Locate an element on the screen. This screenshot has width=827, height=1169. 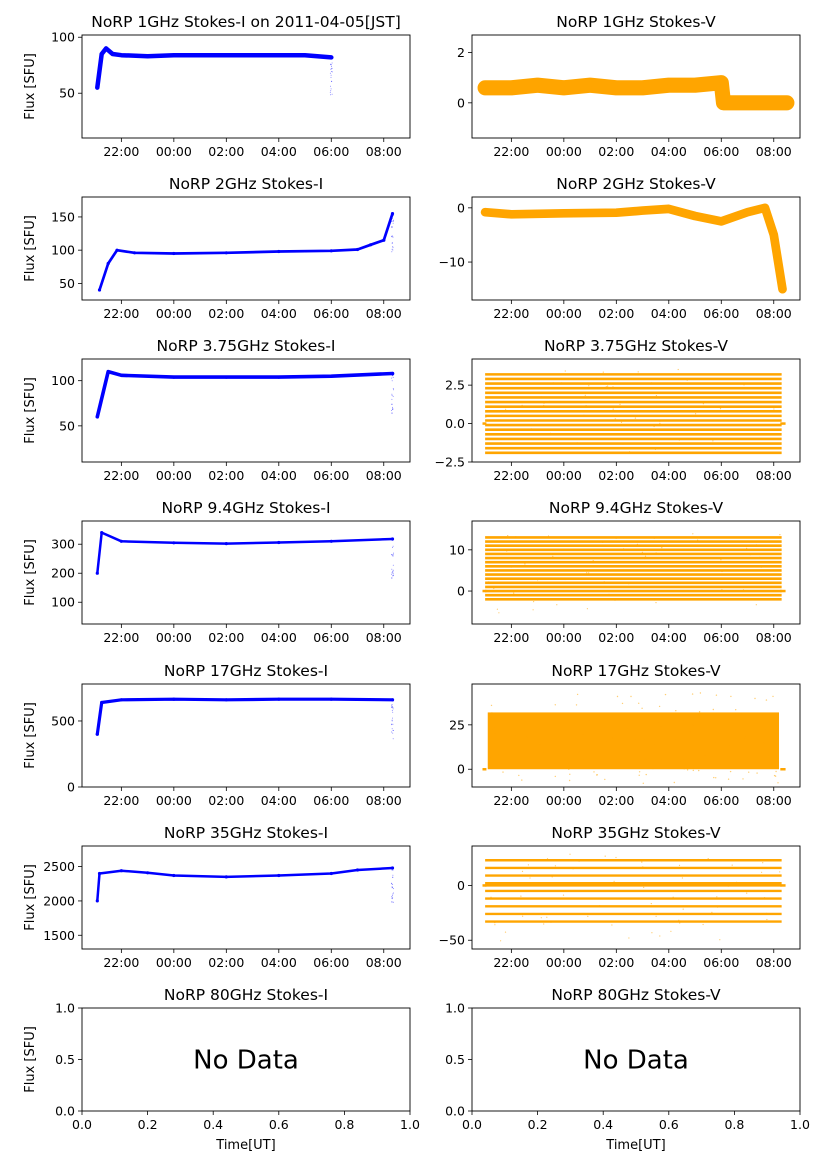
subplot-title: NoRP 1GHz Stokes-V is located at coordinates (636, 22).